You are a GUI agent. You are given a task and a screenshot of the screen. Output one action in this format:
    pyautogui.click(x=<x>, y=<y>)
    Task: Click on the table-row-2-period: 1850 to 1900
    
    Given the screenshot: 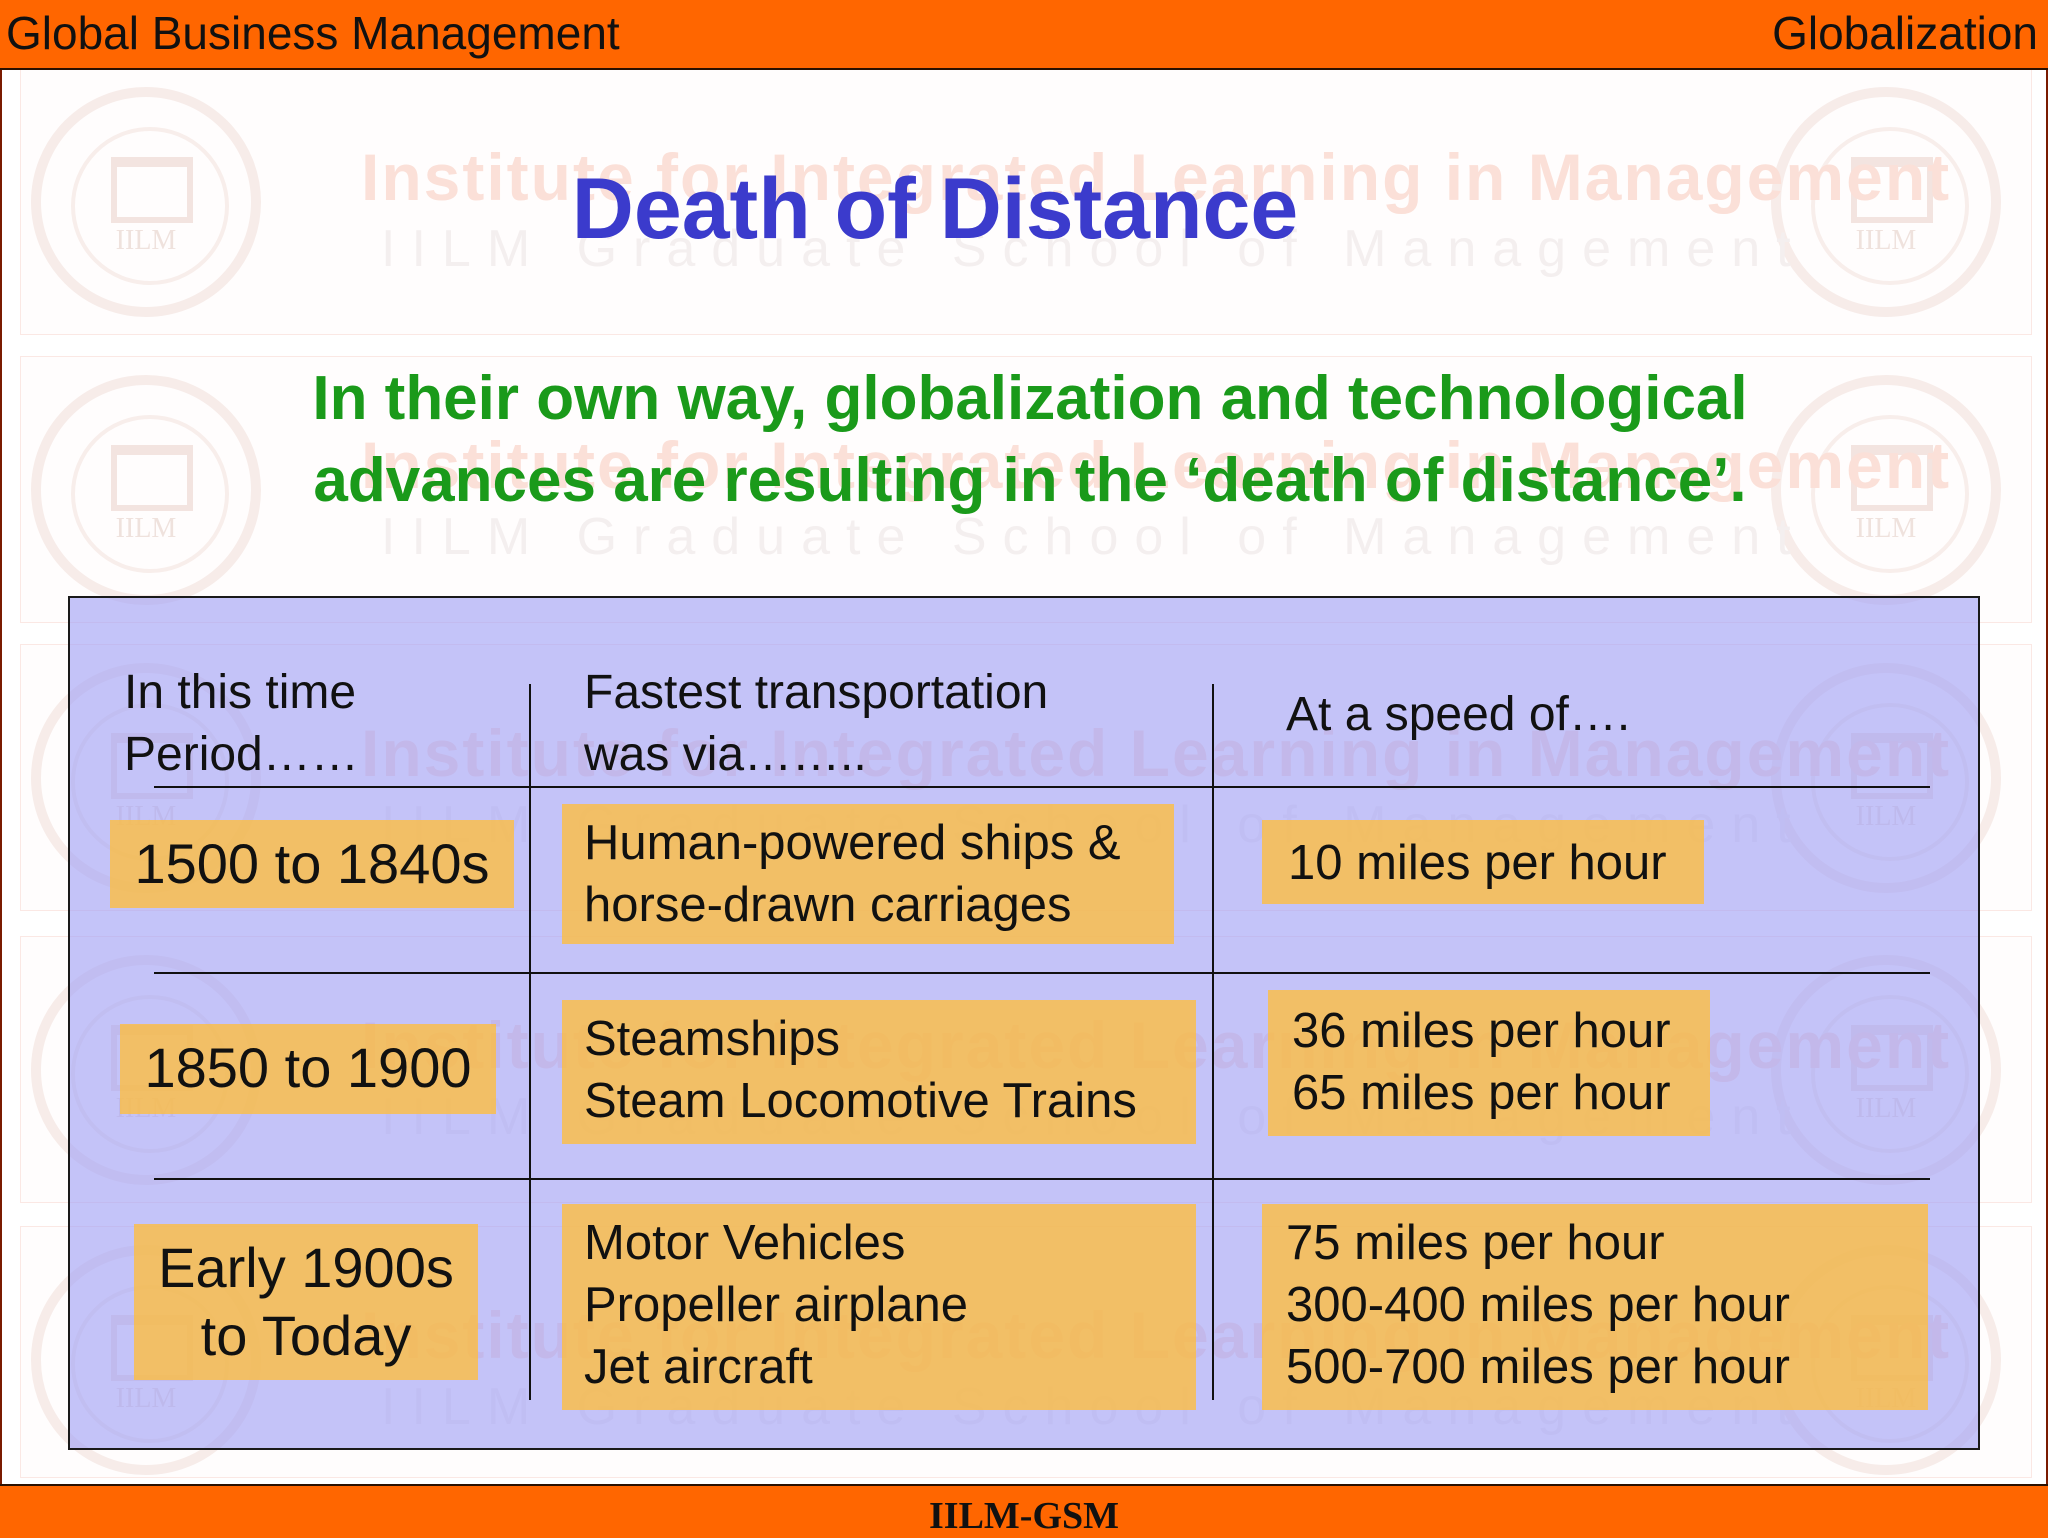 What is the action you would take?
    pyautogui.click(x=308, y=1067)
    